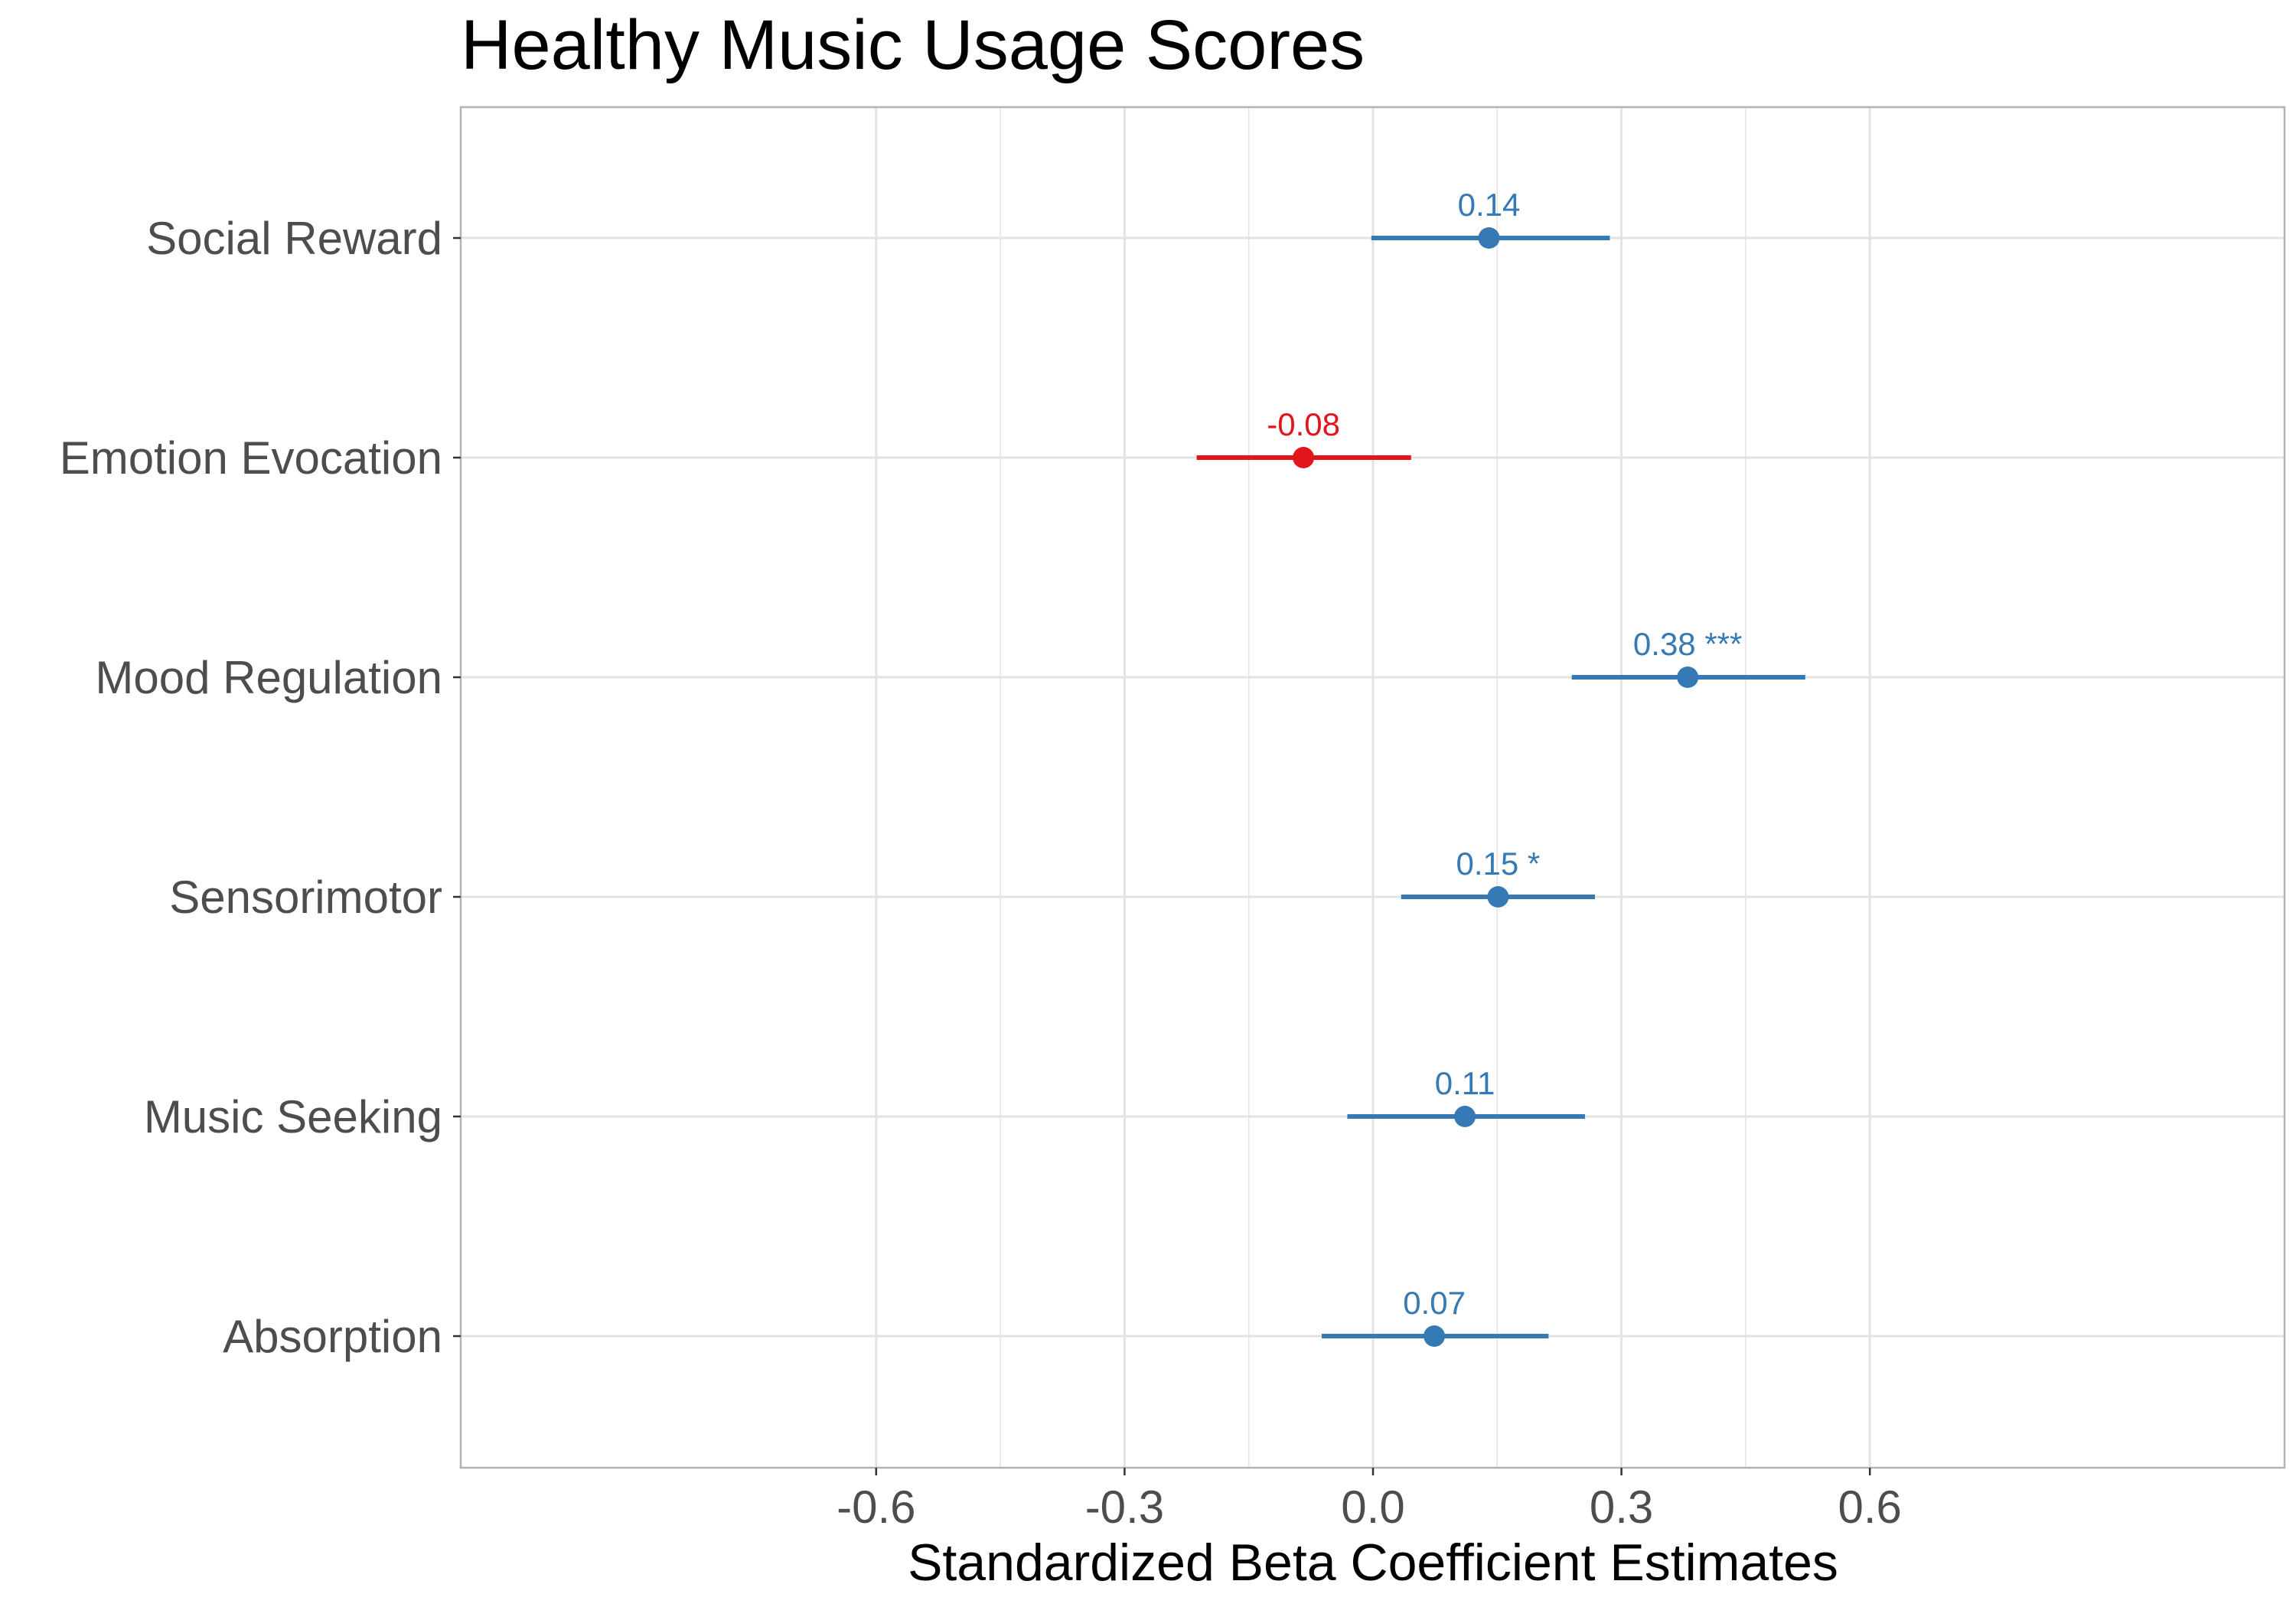 Image resolution: width=2296 pixels, height=1607 pixels. What do you see at coordinates (1465, 1083) in the screenshot?
I see `estimate-label: 0.11` at bounding box center [1465, 1083].